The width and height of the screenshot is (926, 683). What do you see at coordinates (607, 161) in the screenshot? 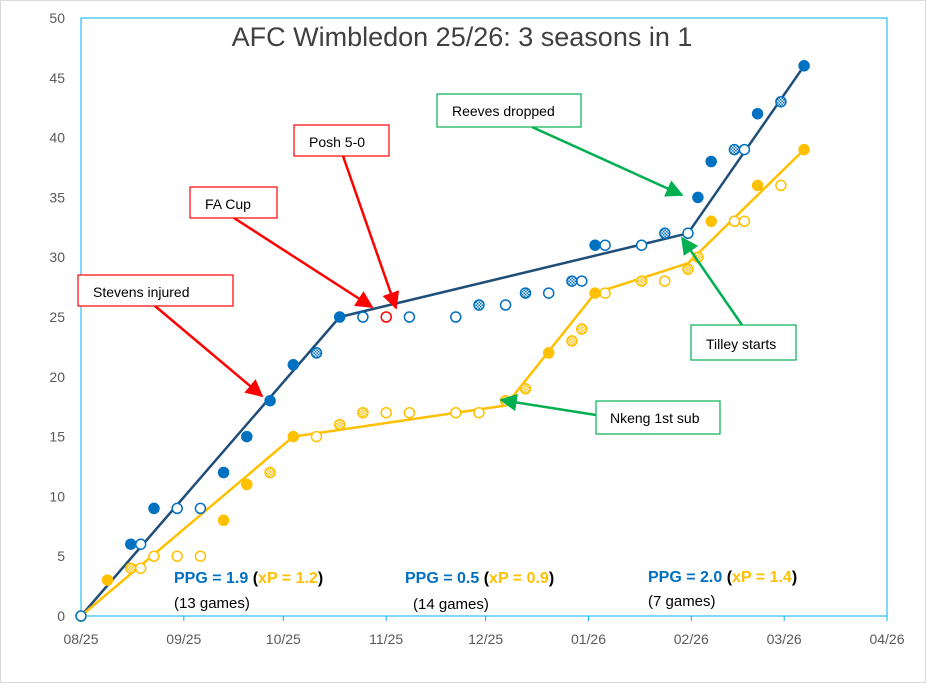
I see `arrow-reeves-dropped` at bounding box center [607, 161].